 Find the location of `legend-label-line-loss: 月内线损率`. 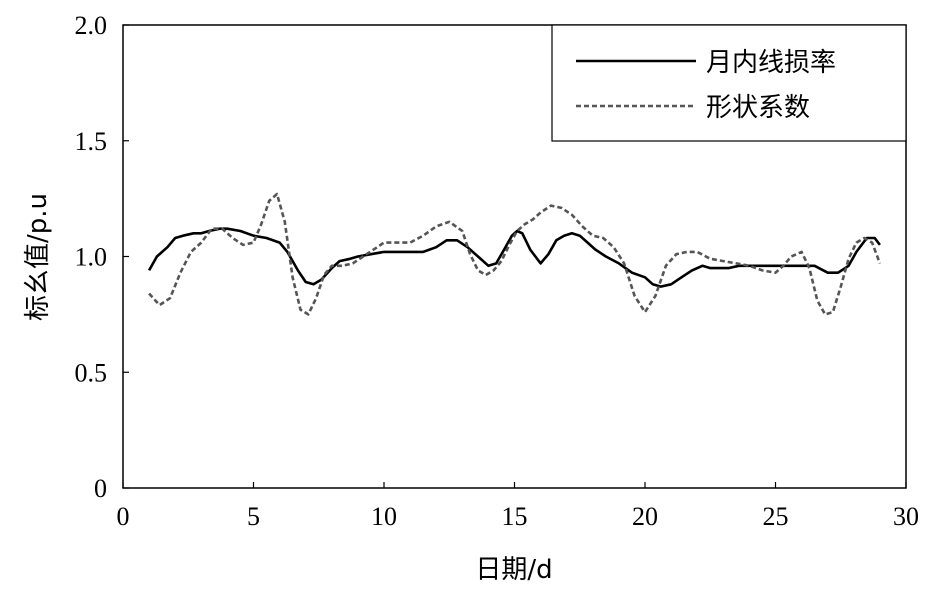

legend-label-line-loss: 月内线损率 is located at coordinates (771, 63).